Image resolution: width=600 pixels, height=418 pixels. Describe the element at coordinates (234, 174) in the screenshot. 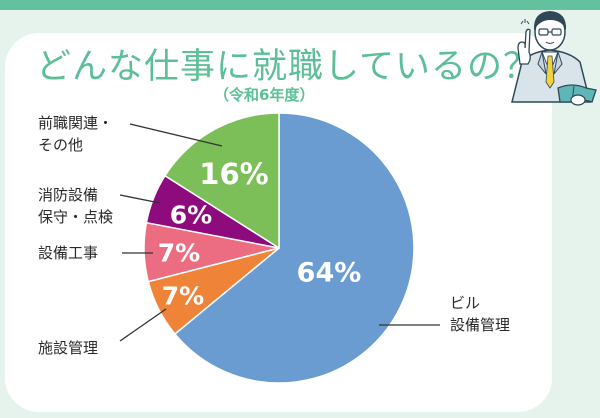

I see `pct-other: 16%` at that location.